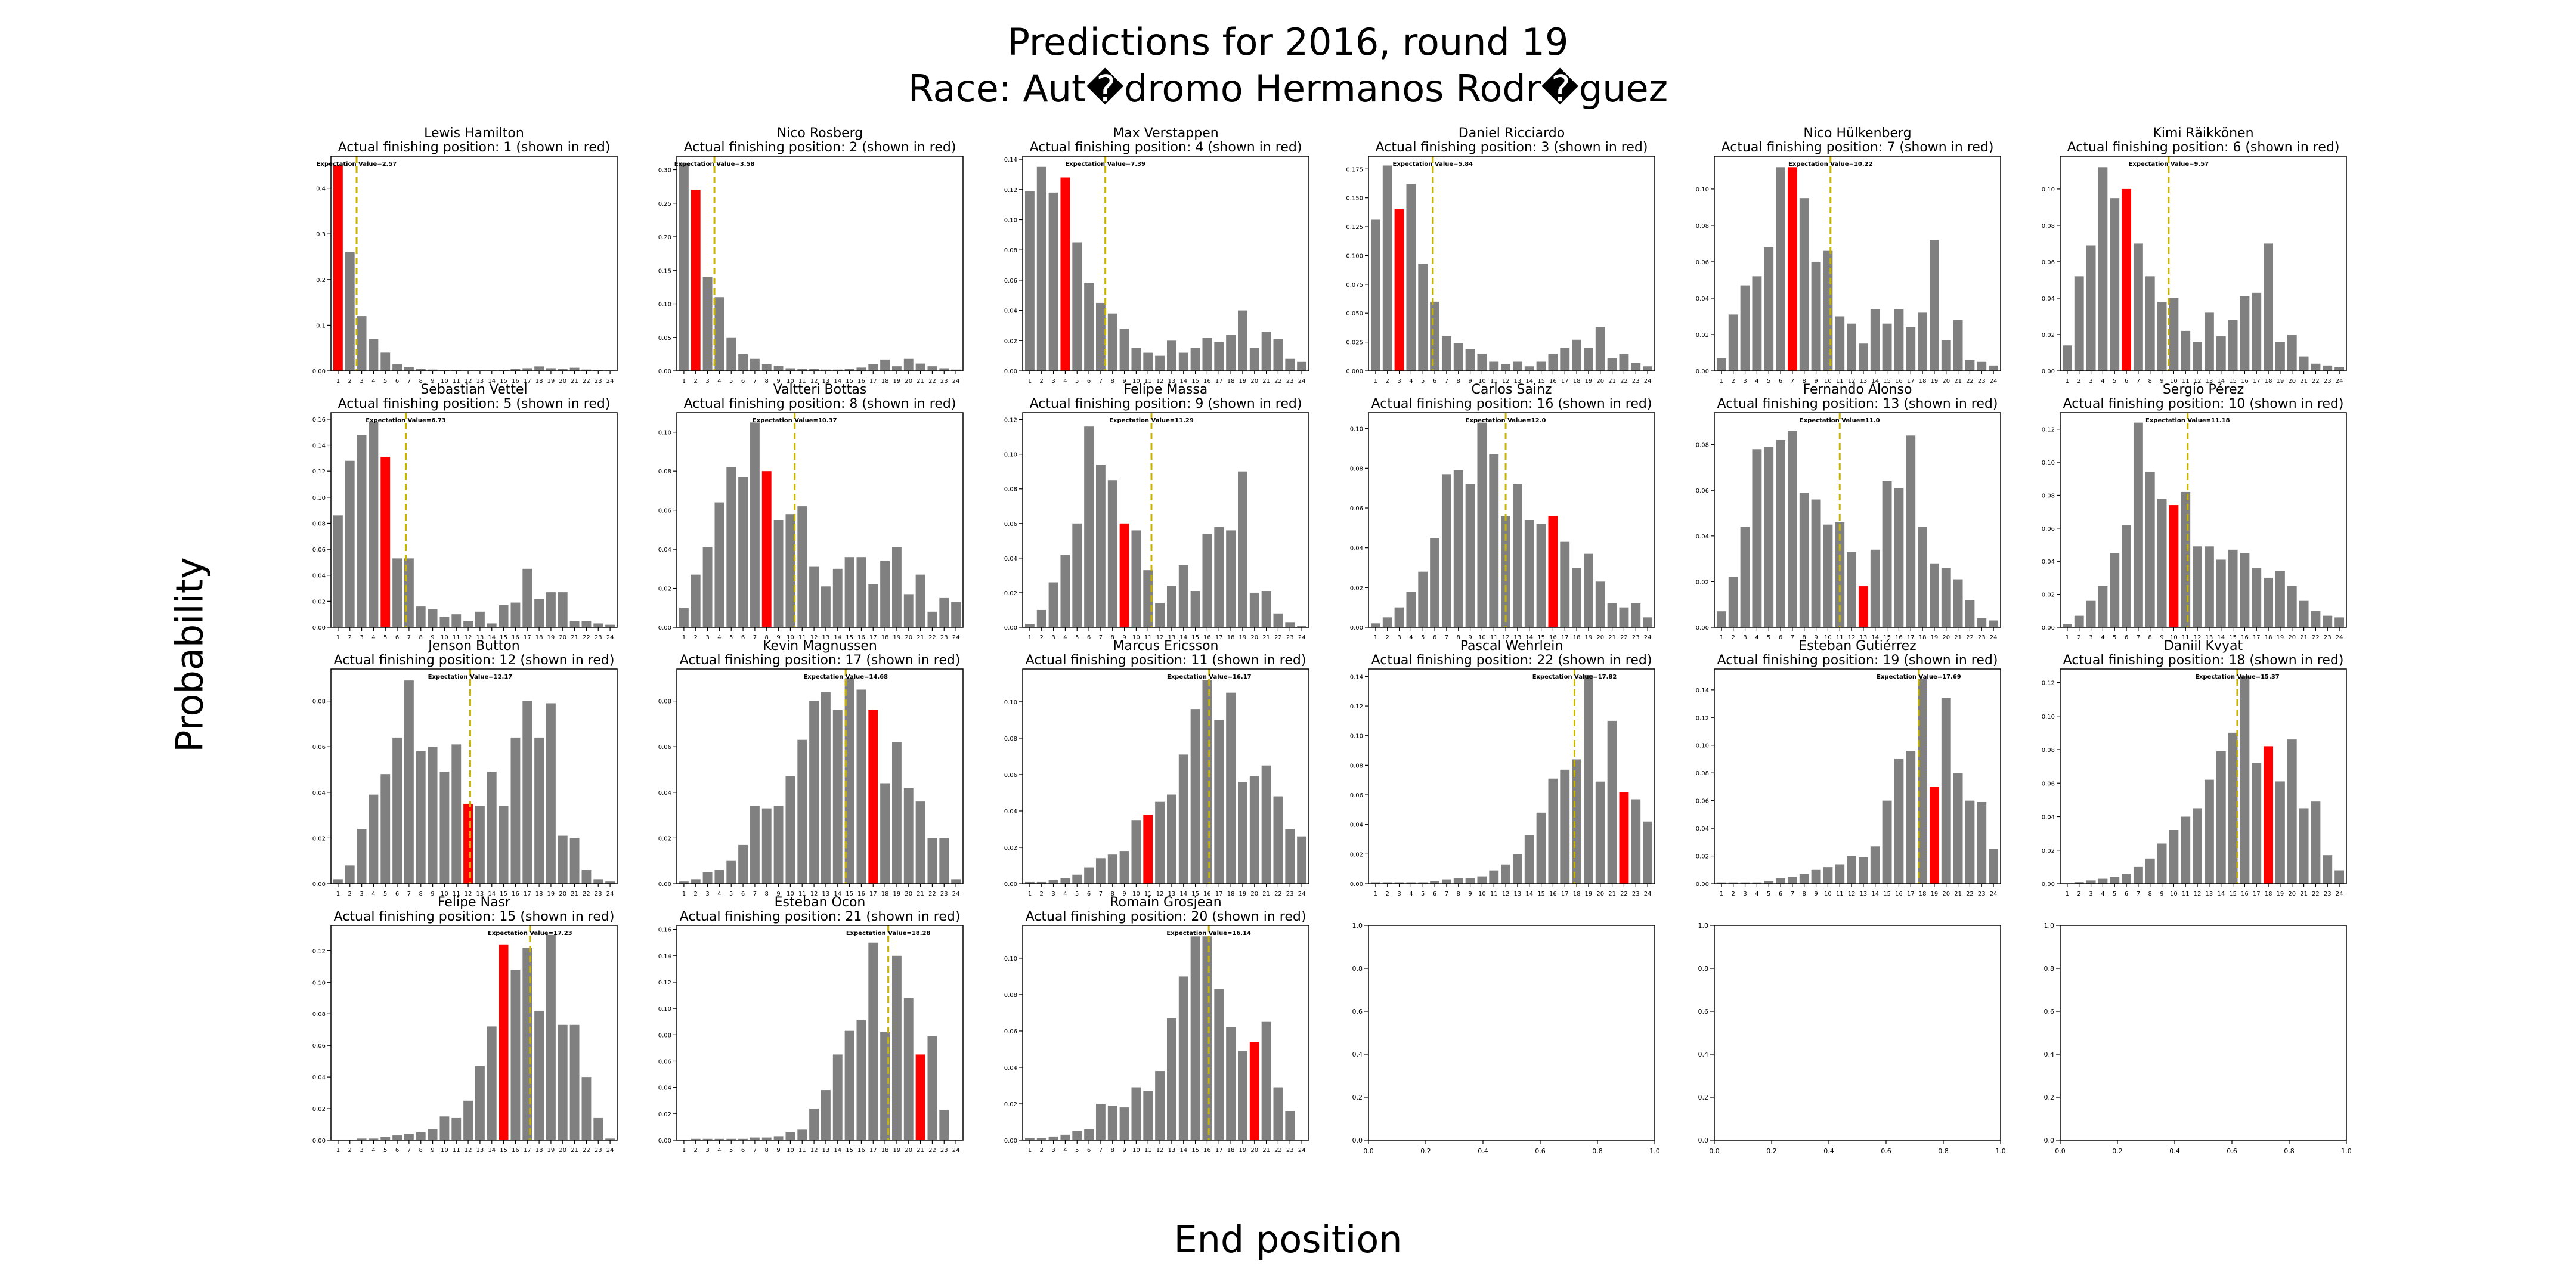  I want to click on y-tick-label: 0.175, so click(1355, 170).